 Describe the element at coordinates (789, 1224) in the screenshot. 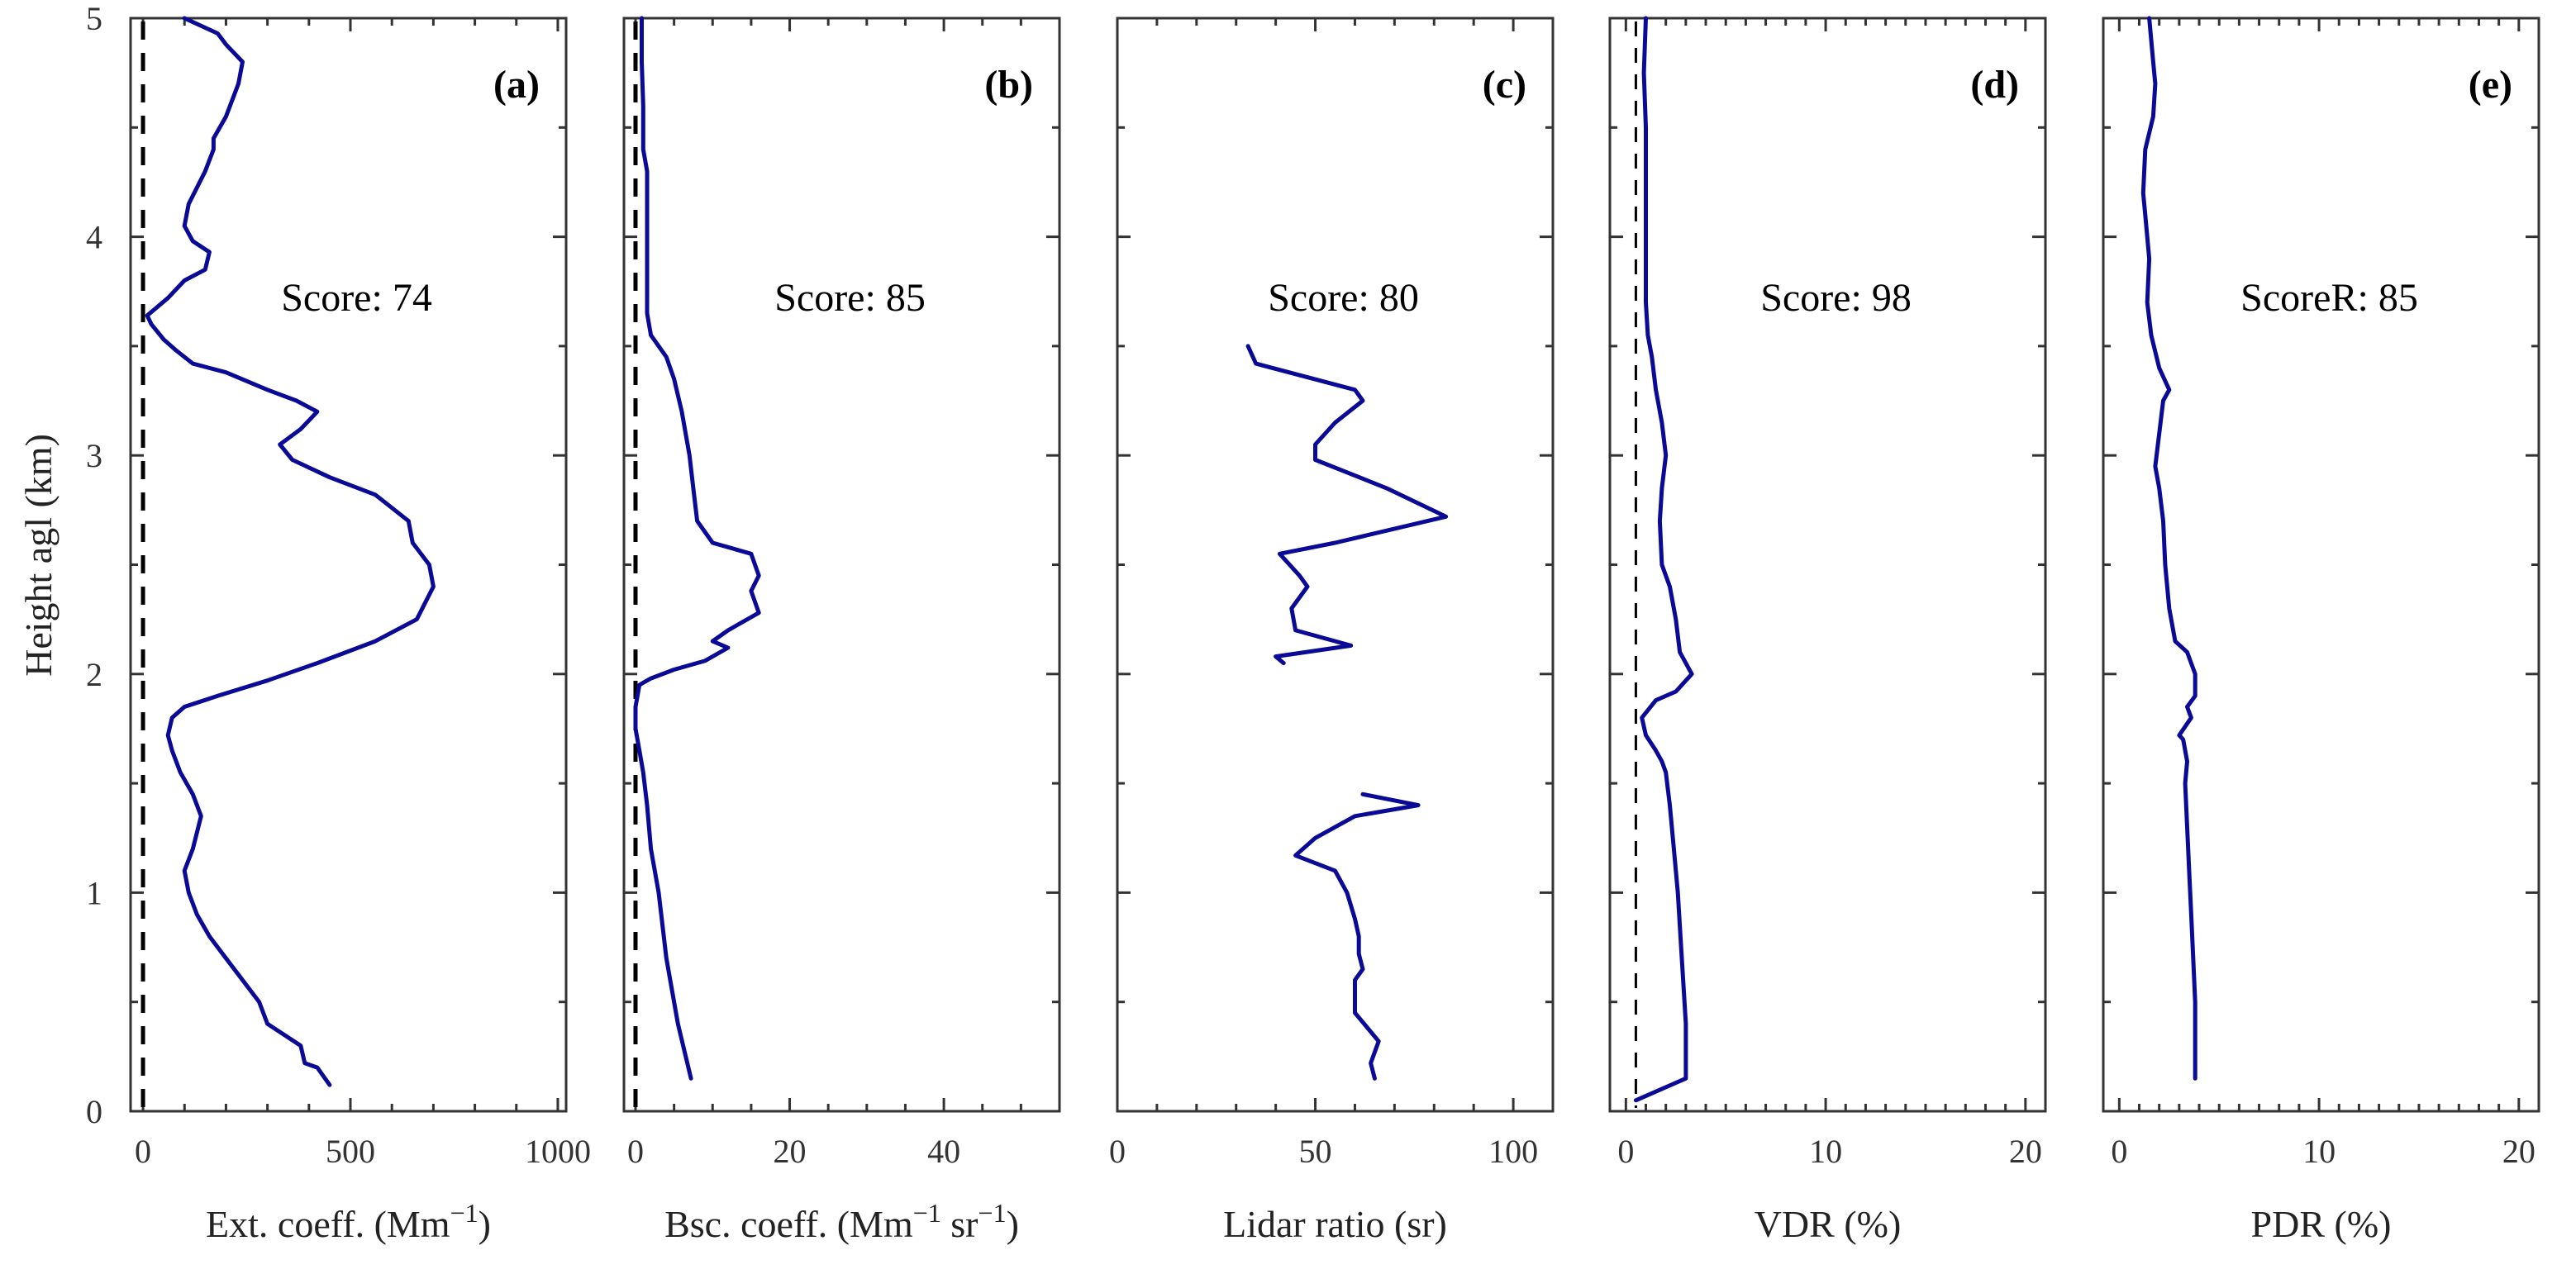

I see `x-label-text: Bsc. coeff. (Mm` at that location.